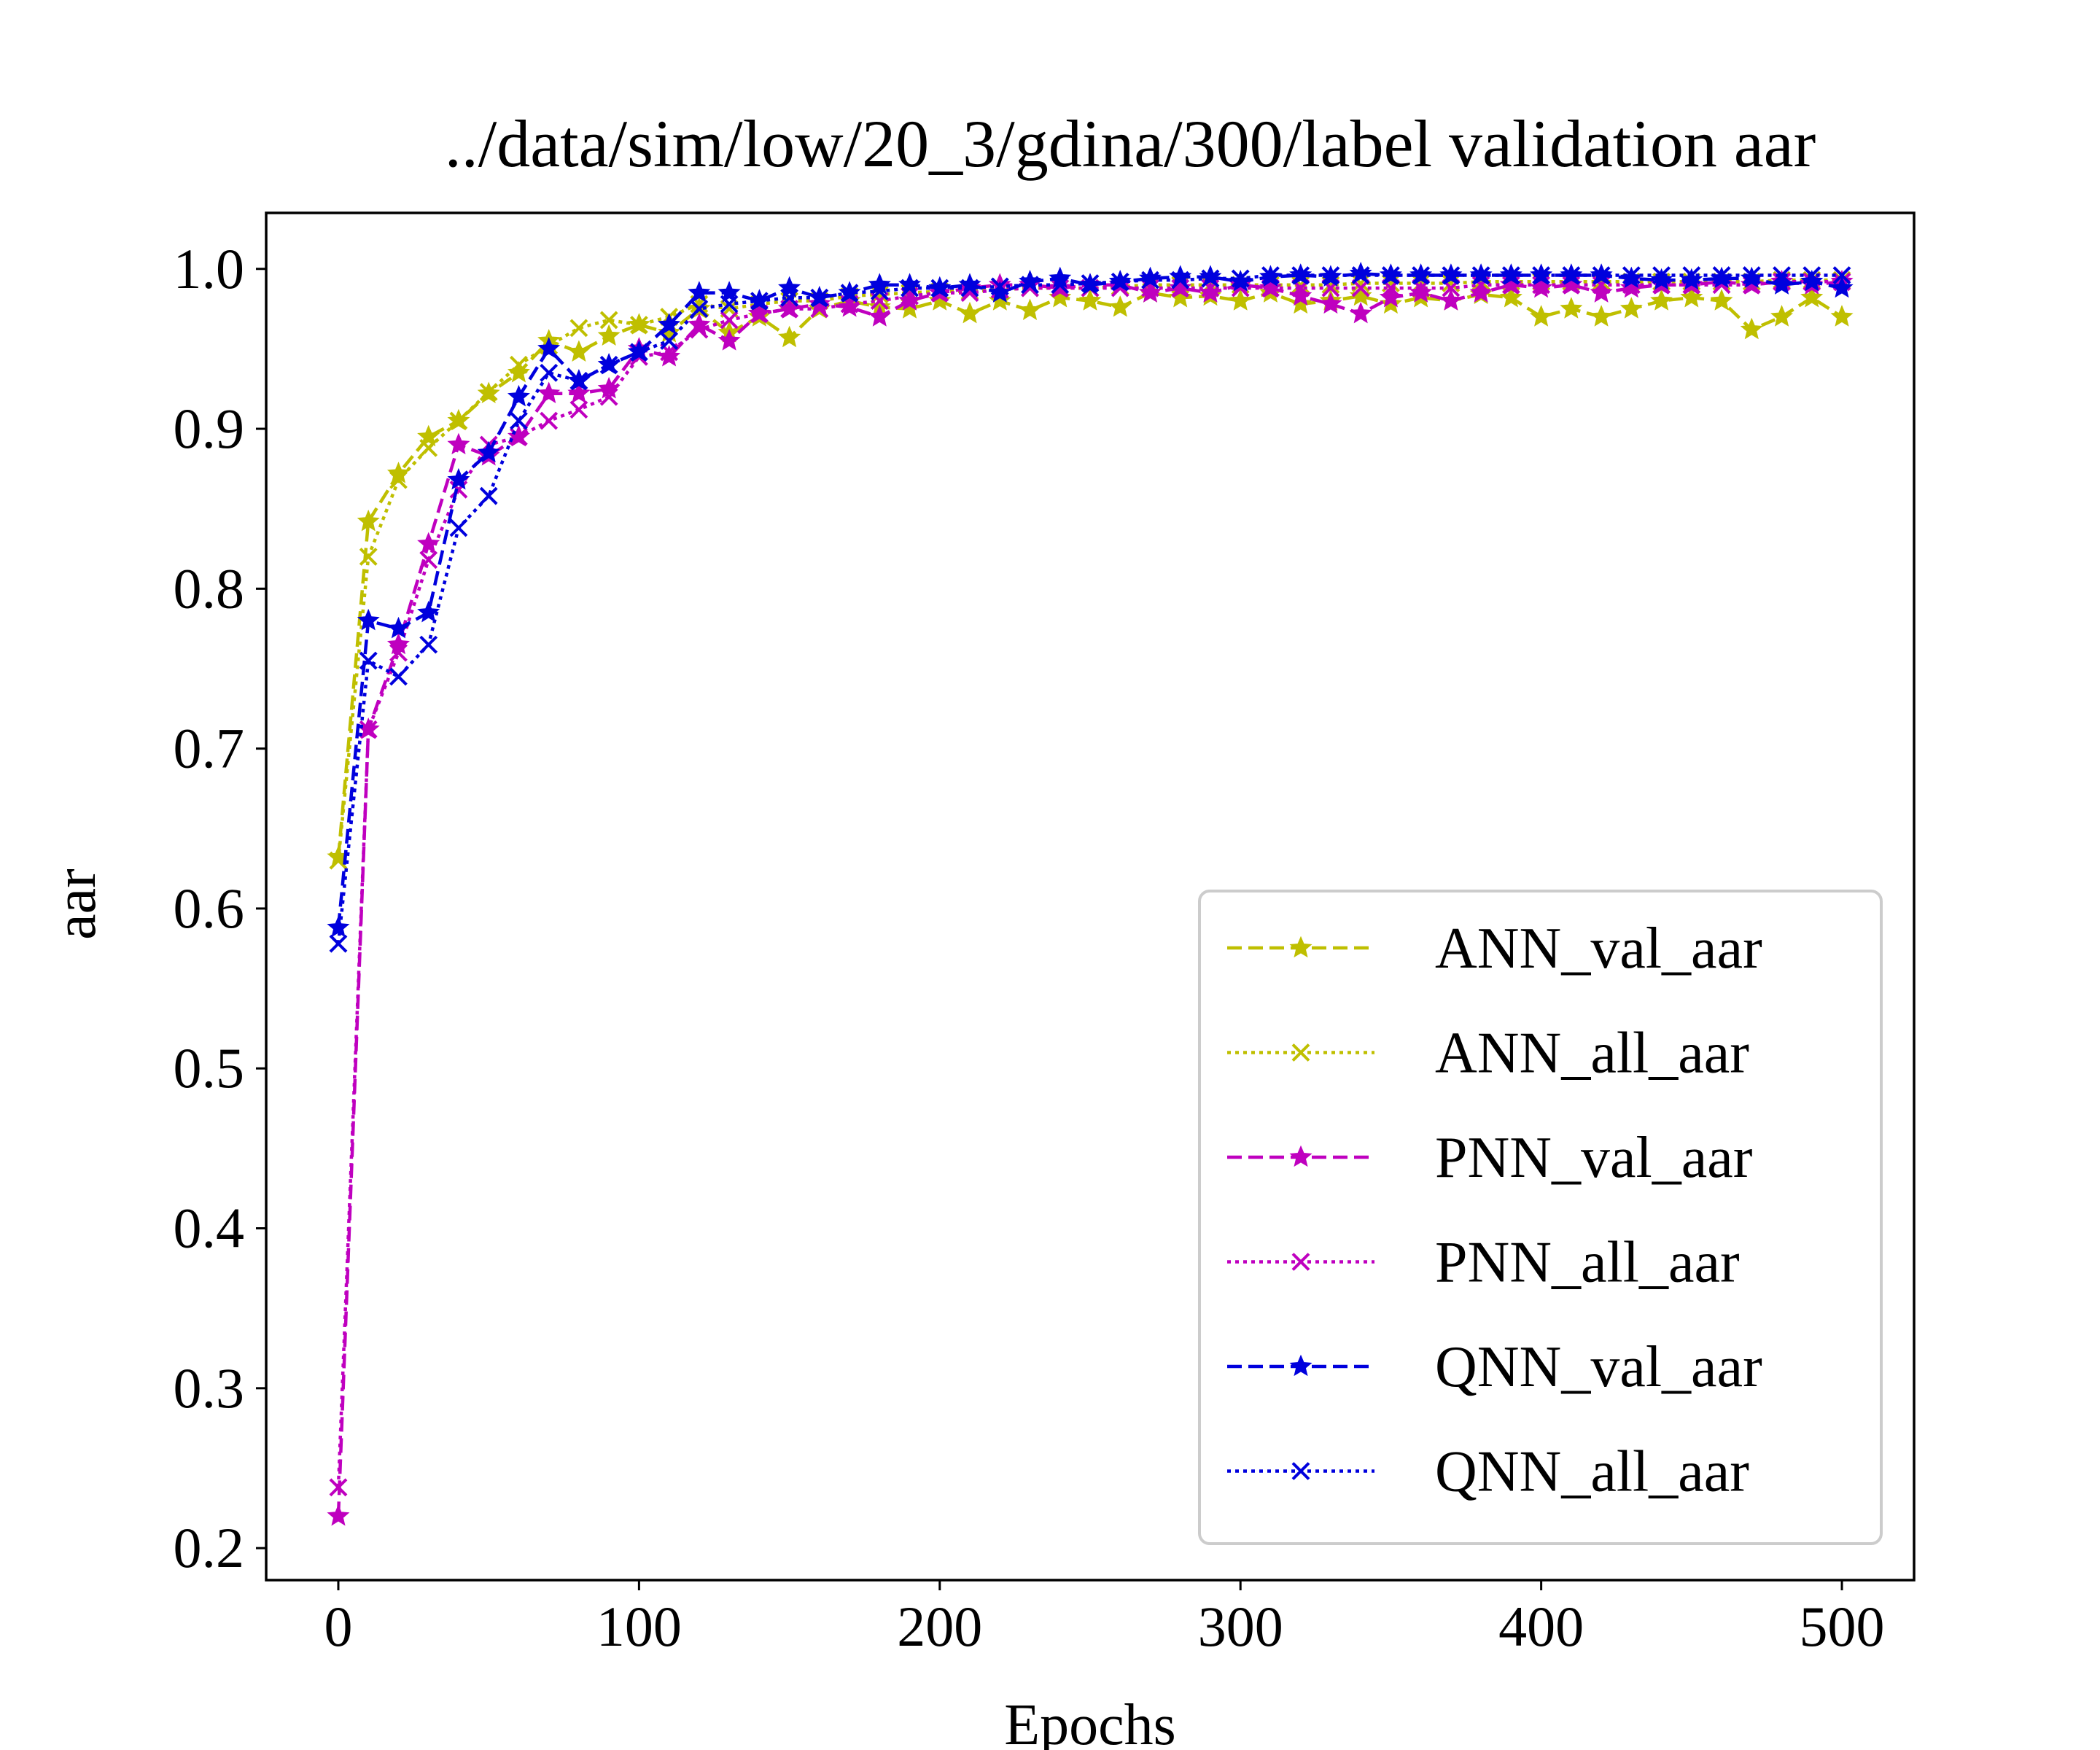 The width and height of the screenshot is (2100, 1750). Describe the element at coordinates (1090, 1721) in the screenshot. I see `x-axis-label: Epochs` at that location.